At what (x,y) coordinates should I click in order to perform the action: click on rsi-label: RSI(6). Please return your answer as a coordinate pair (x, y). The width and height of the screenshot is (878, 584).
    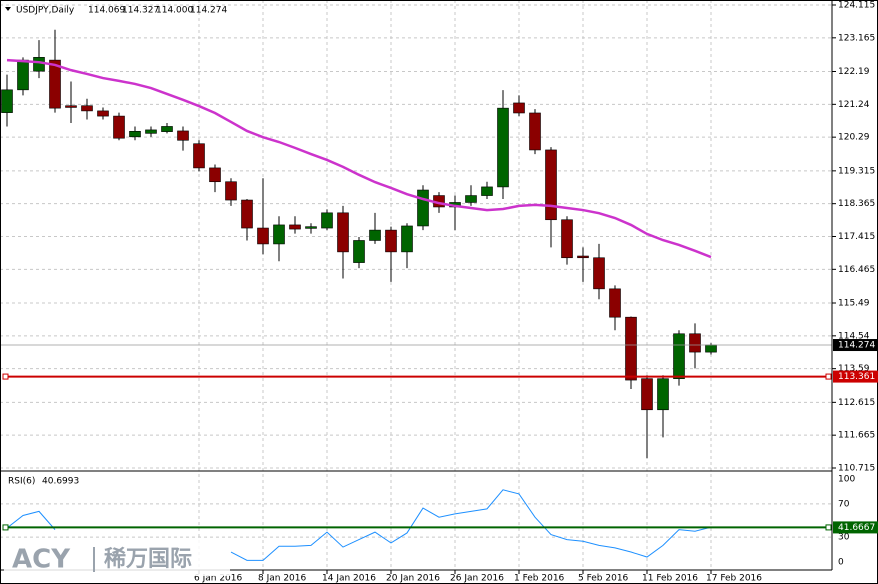
    Looking at the image, I should click on (21, 482).